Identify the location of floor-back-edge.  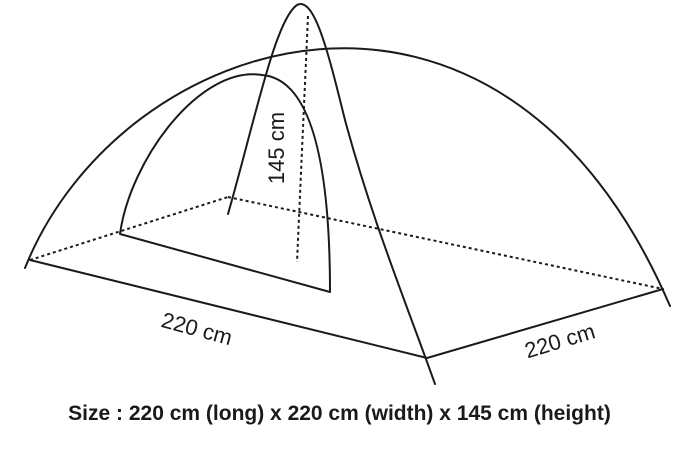
(129, 228).